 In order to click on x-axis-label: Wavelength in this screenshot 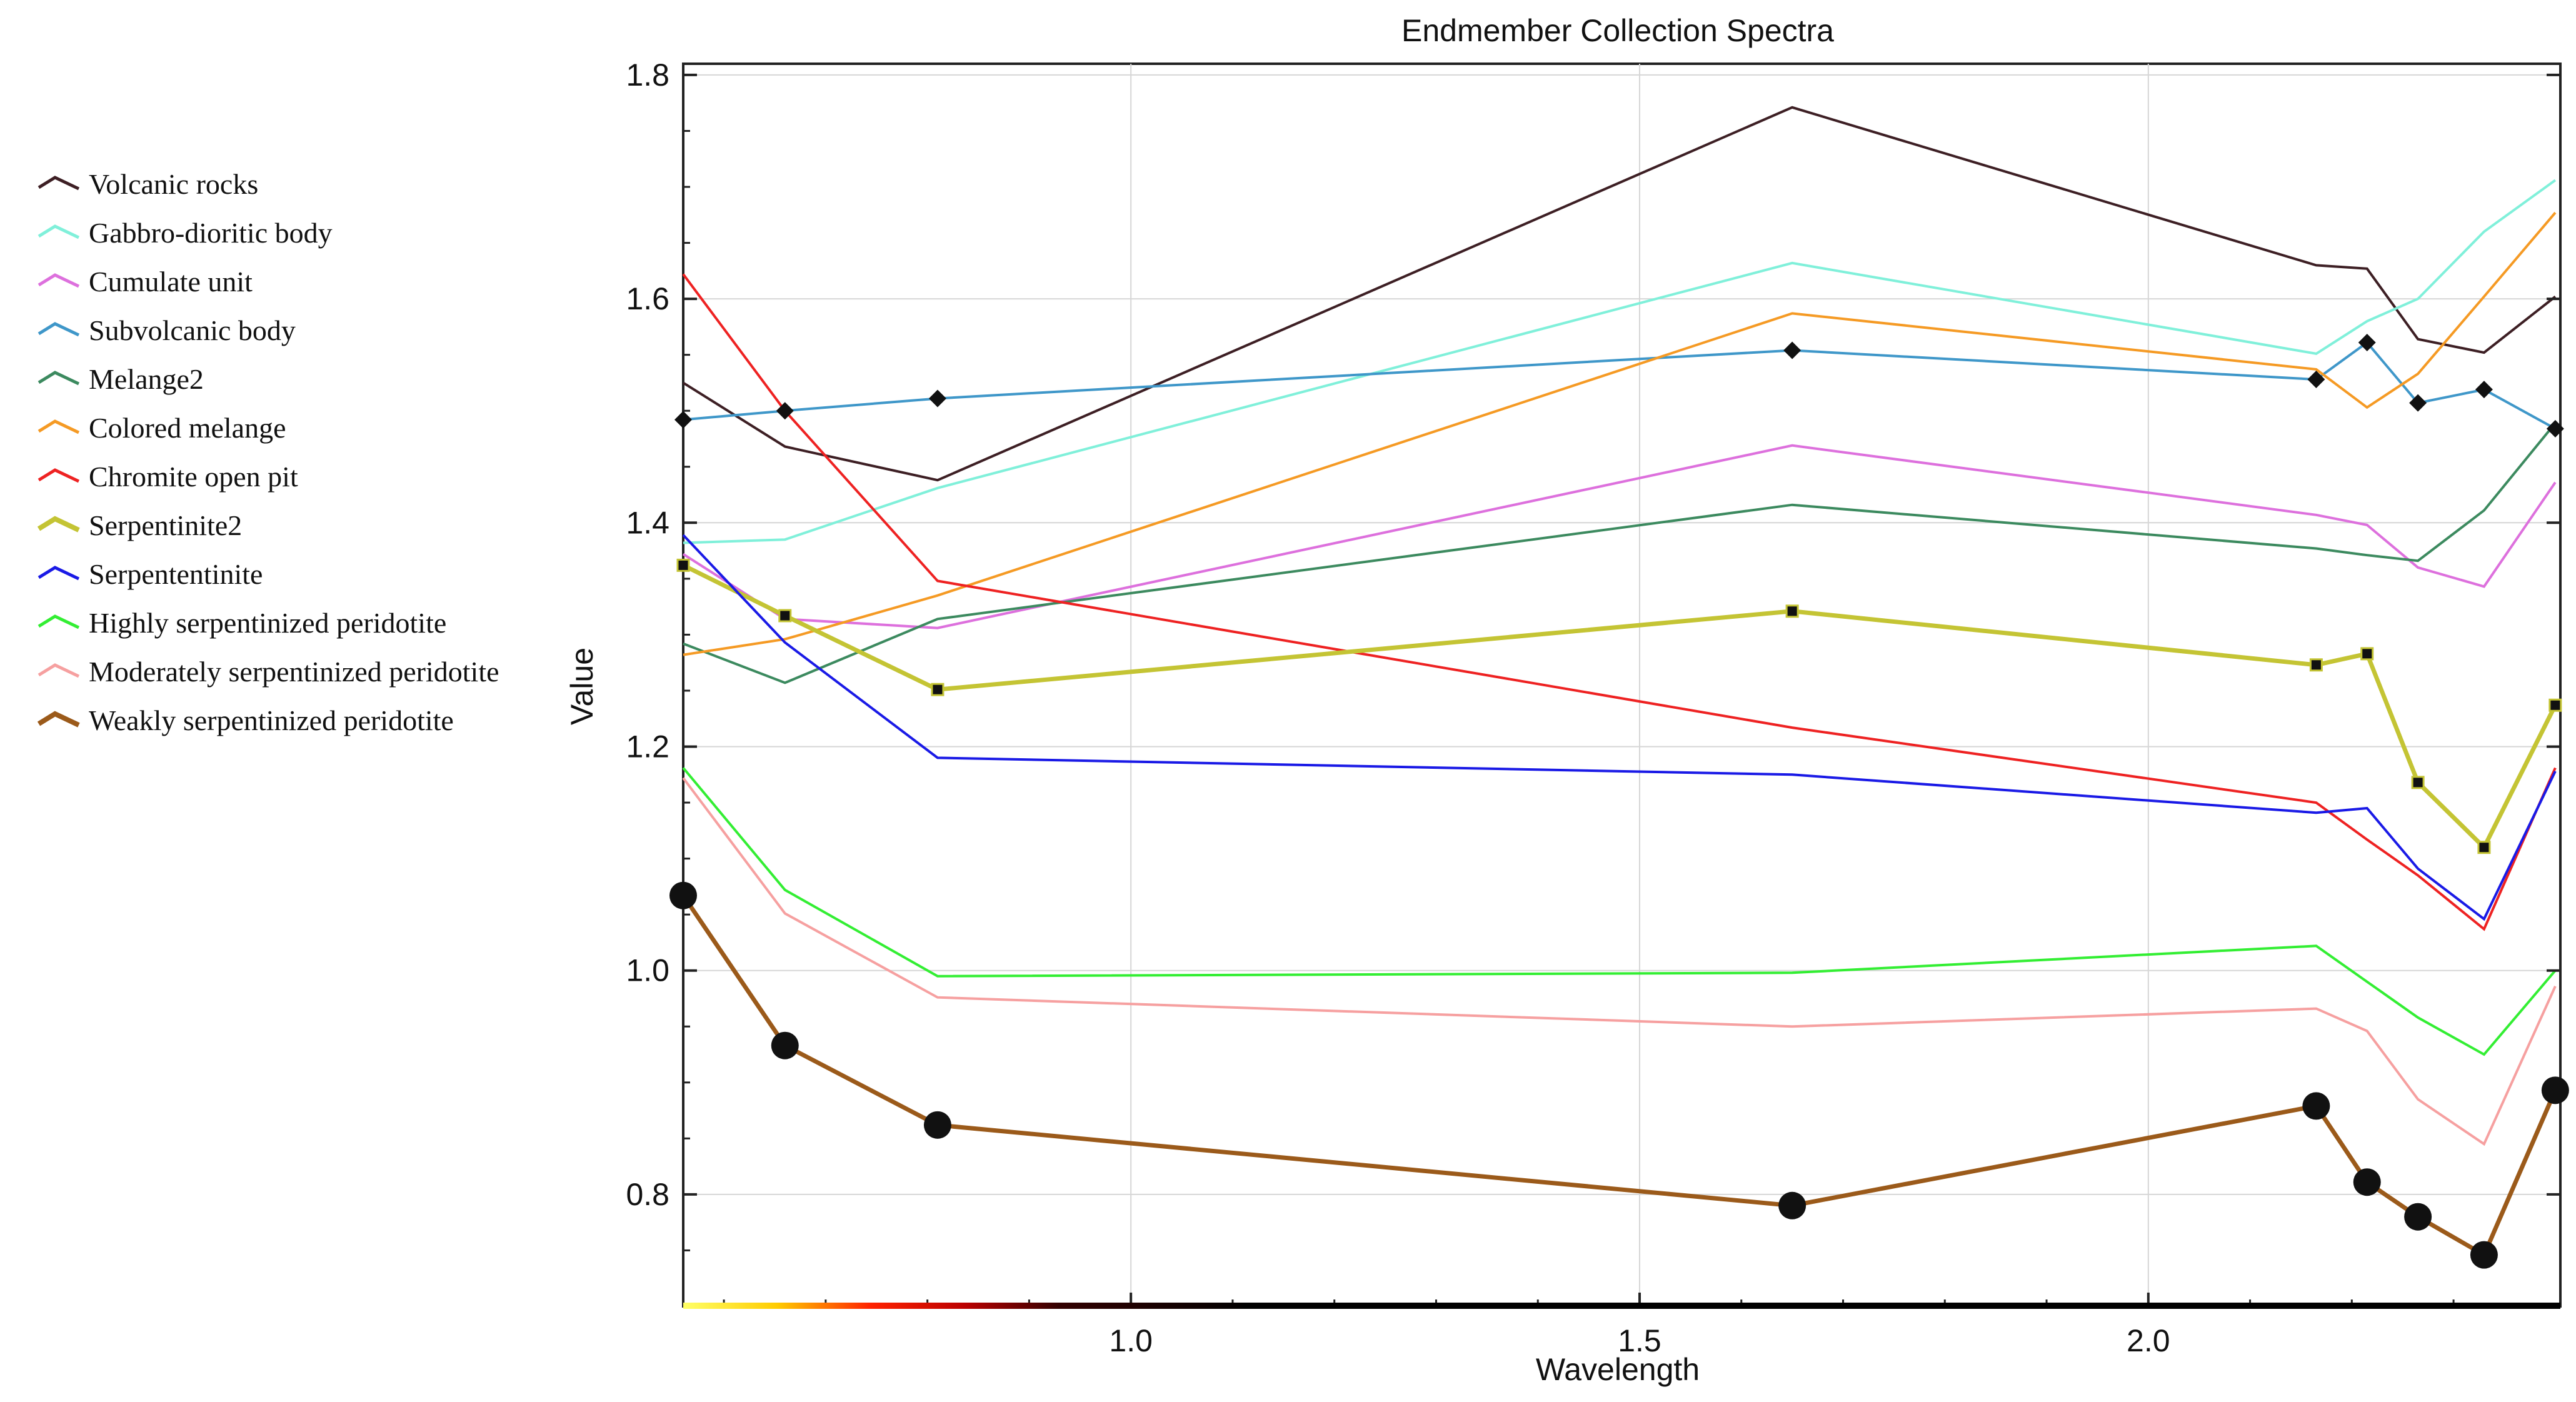, I will do `click(1618, 1370)`.